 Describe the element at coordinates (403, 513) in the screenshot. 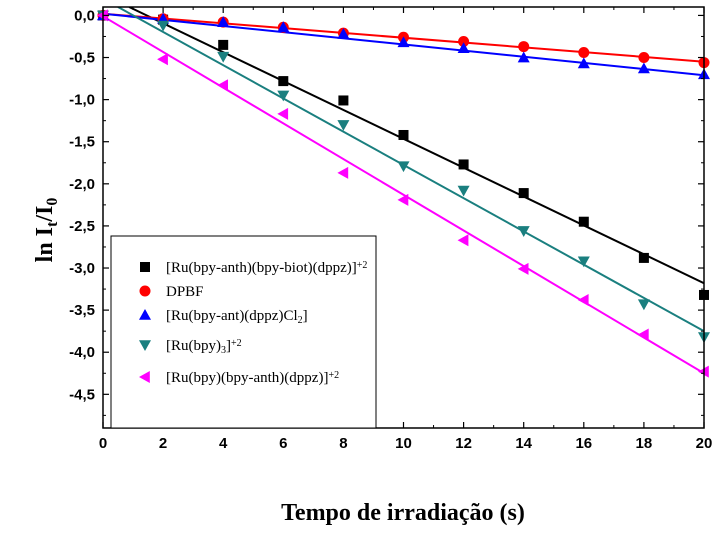

I see `x-axis-title: Tempo de irradiação (s)` at that location.